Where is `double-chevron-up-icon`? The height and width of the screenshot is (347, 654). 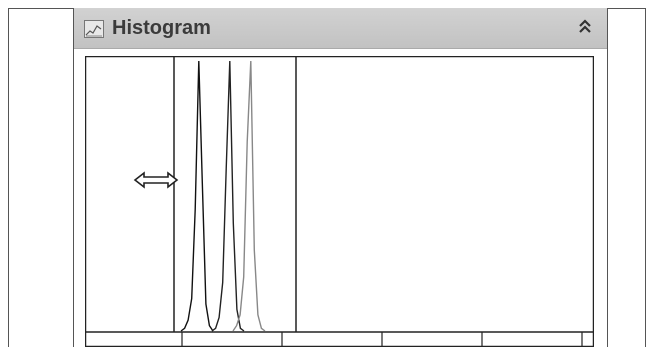
double-chevron-up-icon is located at coordinates (585, 27).